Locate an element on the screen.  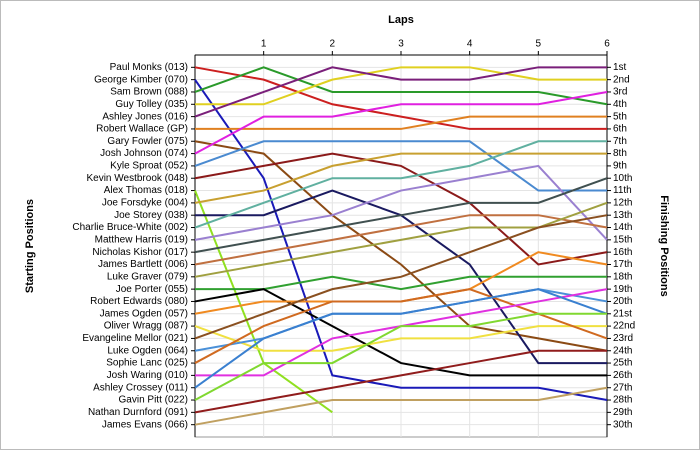
x-tick-label: 5 is located at coordinates (539, 44).